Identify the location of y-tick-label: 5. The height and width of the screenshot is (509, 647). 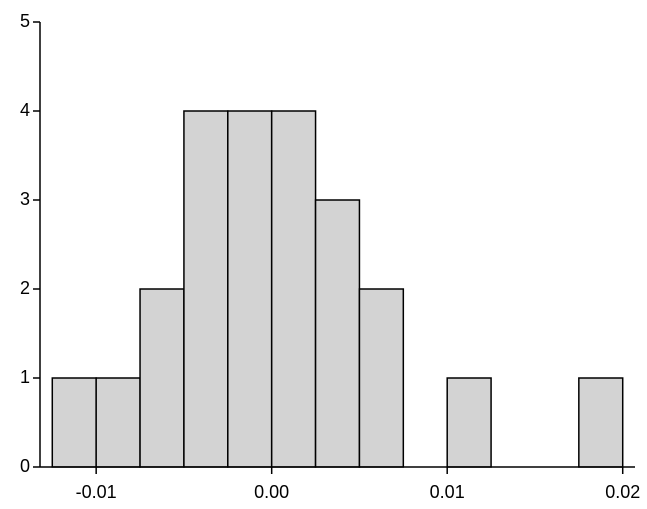
(25, 21).